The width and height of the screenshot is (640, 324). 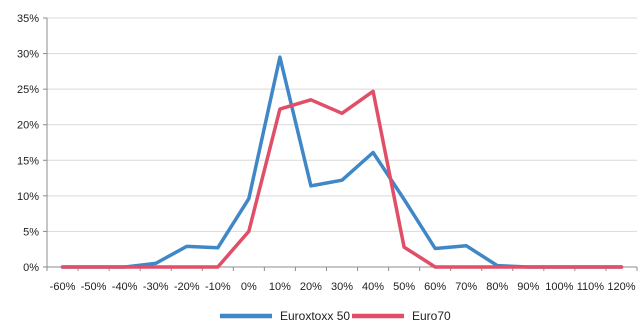 I want to click on y-tick-label: 5%, so click(x=31, y=232).